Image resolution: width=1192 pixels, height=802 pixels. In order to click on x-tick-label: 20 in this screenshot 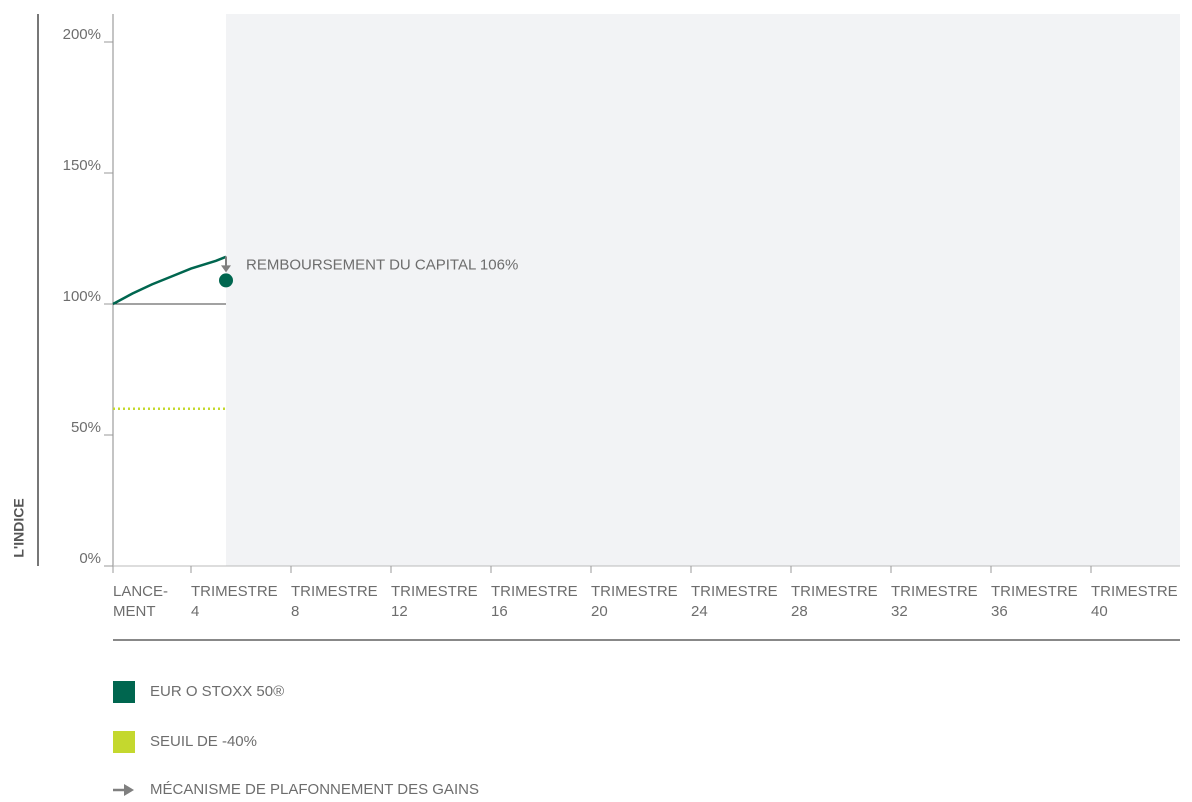, I will do `click(599, 611)`.